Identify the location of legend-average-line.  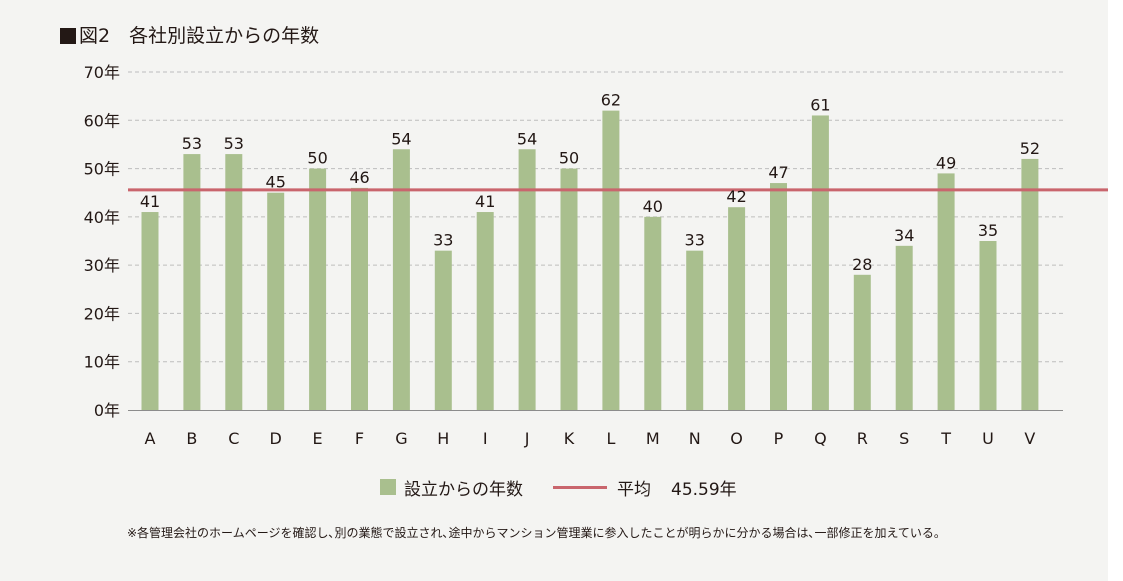
(580, 487).